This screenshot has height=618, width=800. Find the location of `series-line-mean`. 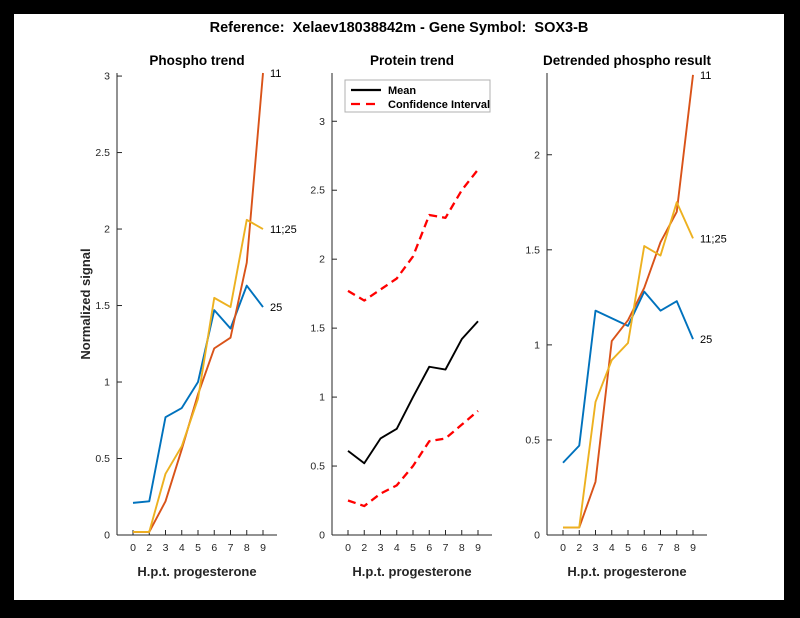

series-line-mean is located at coordinates (413, 392).